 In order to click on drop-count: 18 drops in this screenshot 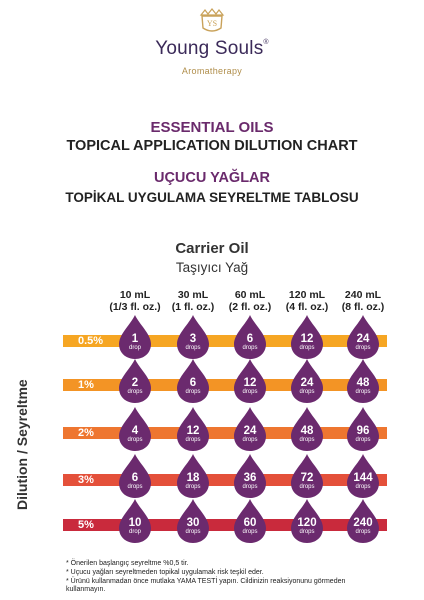, I will do `click(193, 476)`.